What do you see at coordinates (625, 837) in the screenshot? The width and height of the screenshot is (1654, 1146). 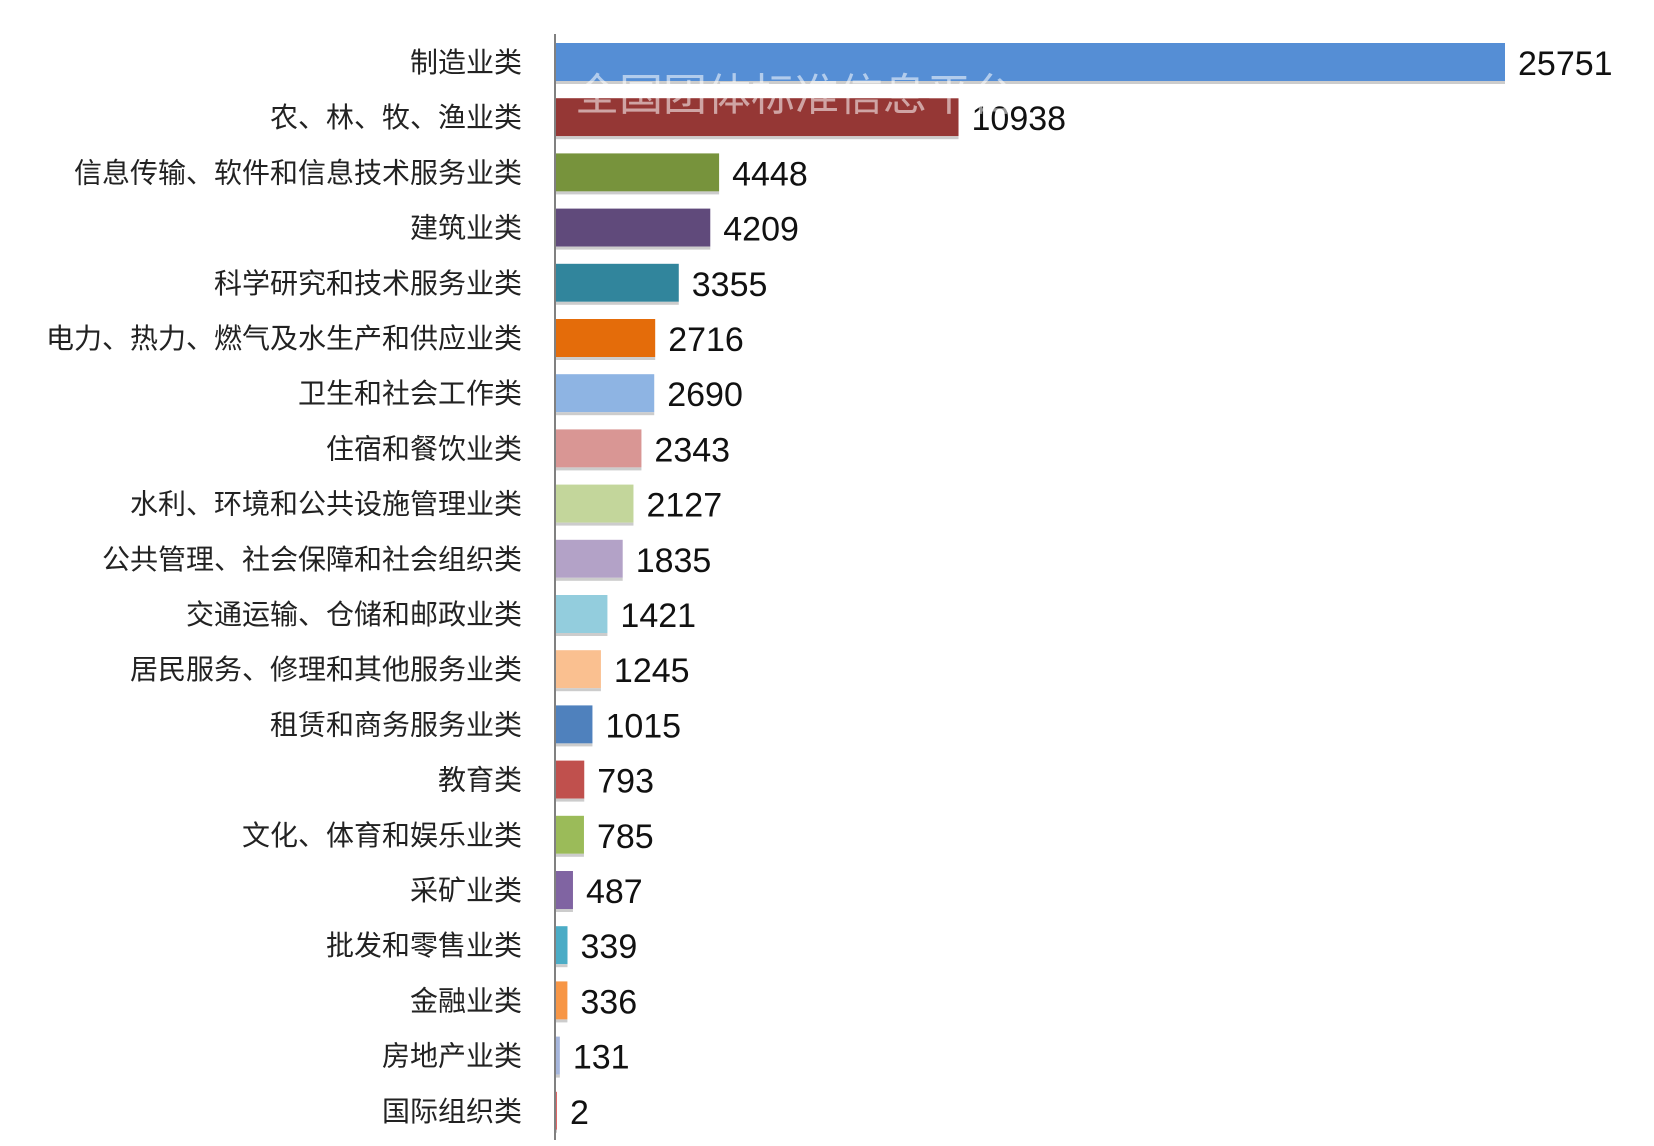 I see `bar-value-label: 785` at bounding box center [625, 837].